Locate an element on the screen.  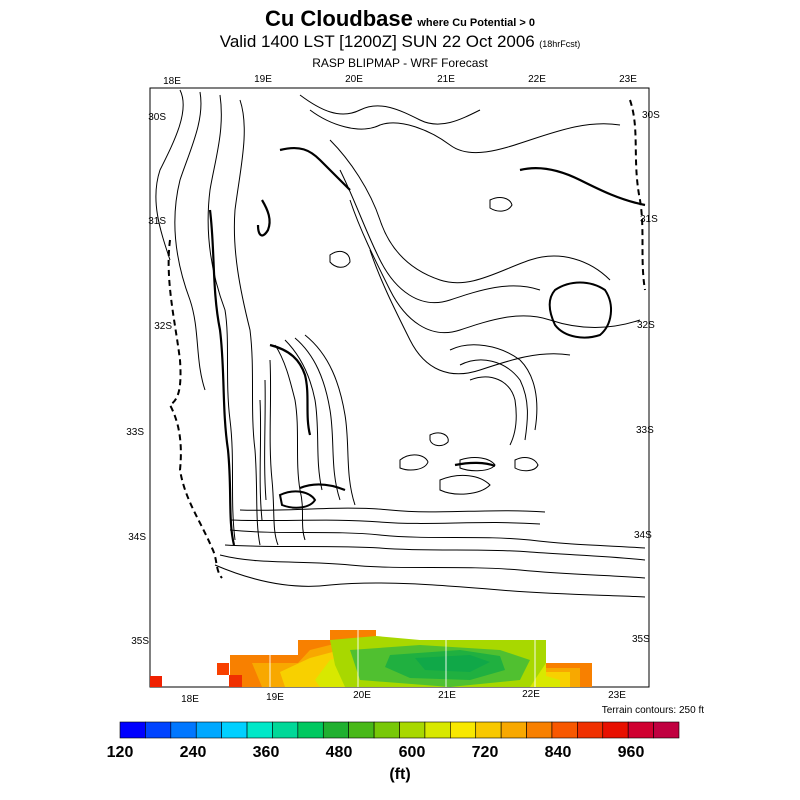
lat-labels-right: 30S 31S 32S 33S 34S 35S is located at coordinates (646, 377).